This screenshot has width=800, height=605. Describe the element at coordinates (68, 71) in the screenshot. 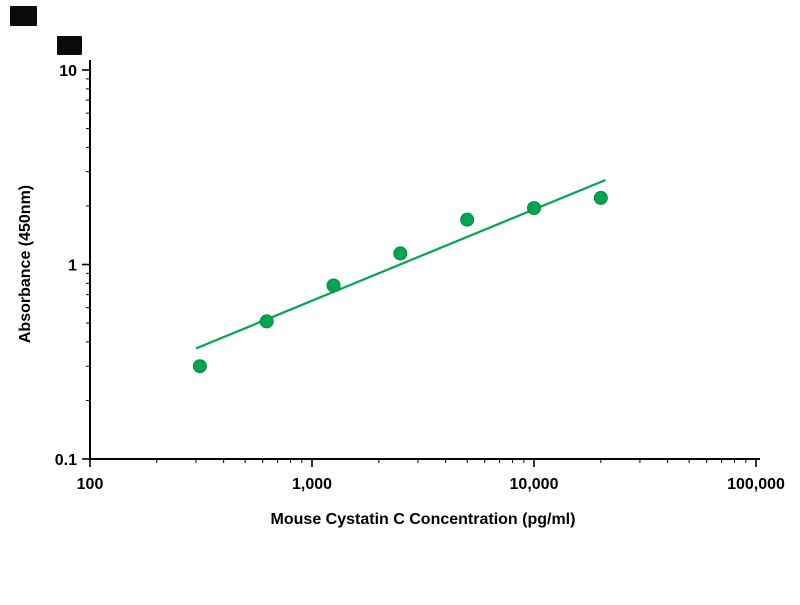

I see `y-tick-label: 10` at that location.